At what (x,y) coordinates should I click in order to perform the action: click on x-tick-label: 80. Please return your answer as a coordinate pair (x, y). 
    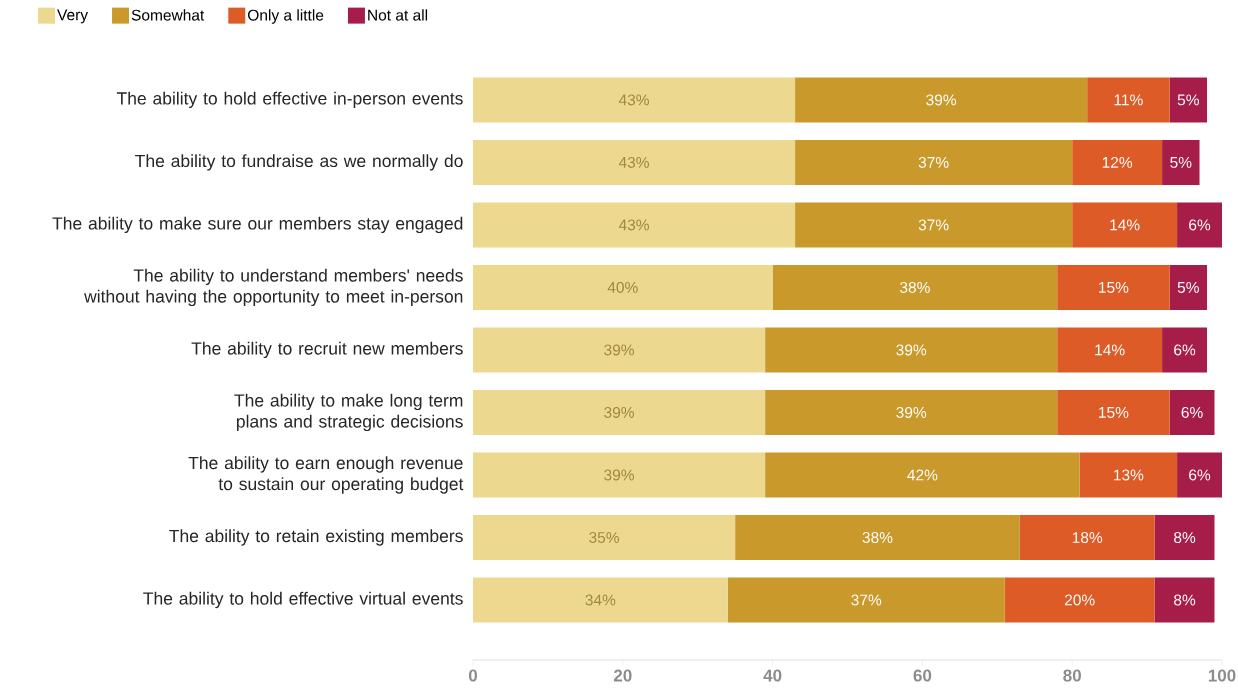
    Looking at the image, I should click on (1072, 675).